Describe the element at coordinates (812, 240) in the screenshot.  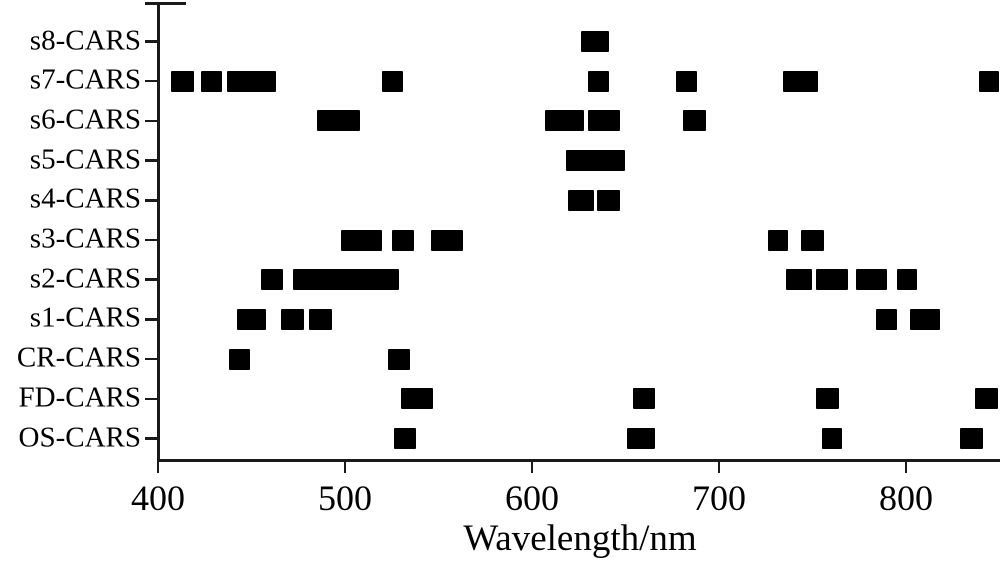
I see `wavelength-band-s3-cars-744-756nm` at that location.